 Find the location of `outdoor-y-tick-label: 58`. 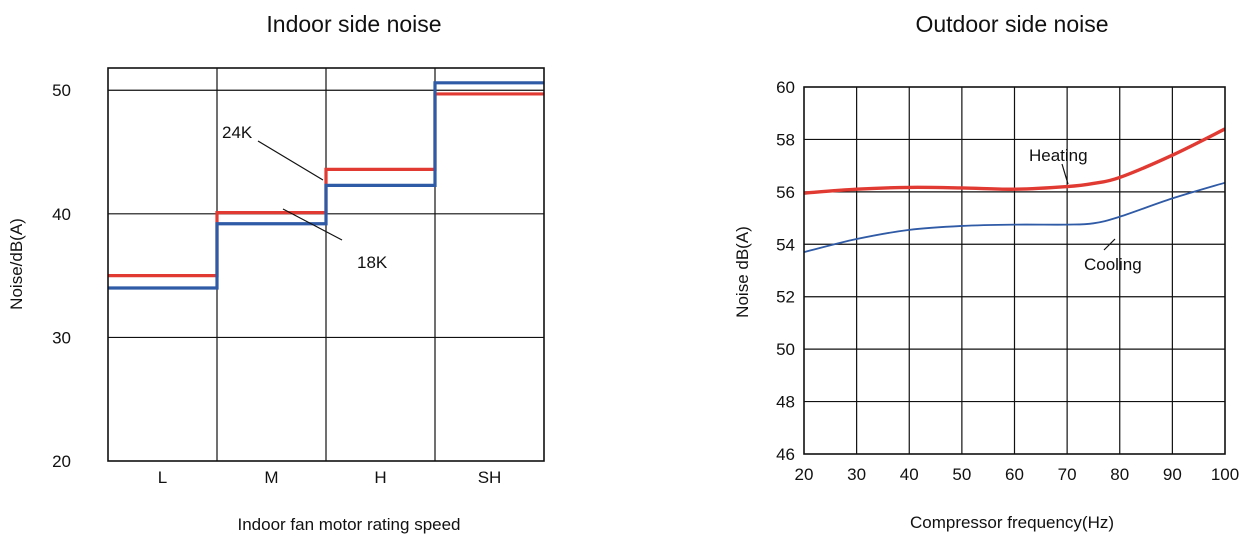

outdoor-y-tick-label: 58 is located at coordinates (785, 139).